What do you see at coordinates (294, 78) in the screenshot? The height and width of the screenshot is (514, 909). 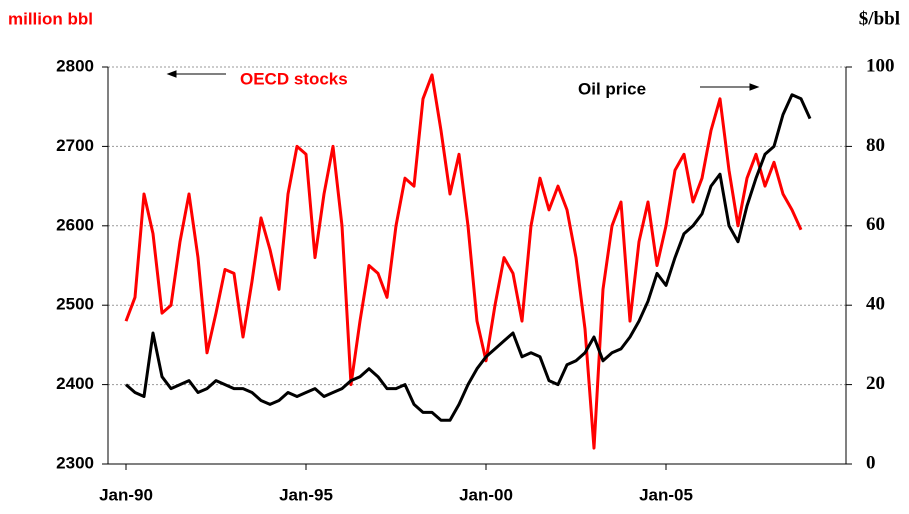 I see `annotation: OECD stocks` at bounding box center [294, 78].